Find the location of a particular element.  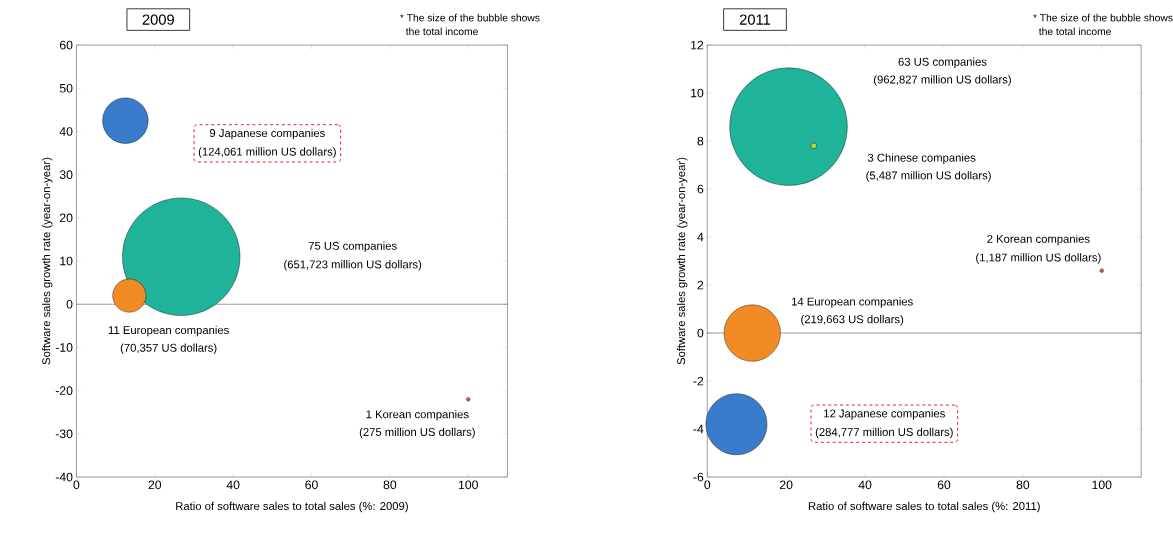

annotation: (284,777 million US dollars) is located at coordinates (884, 433).